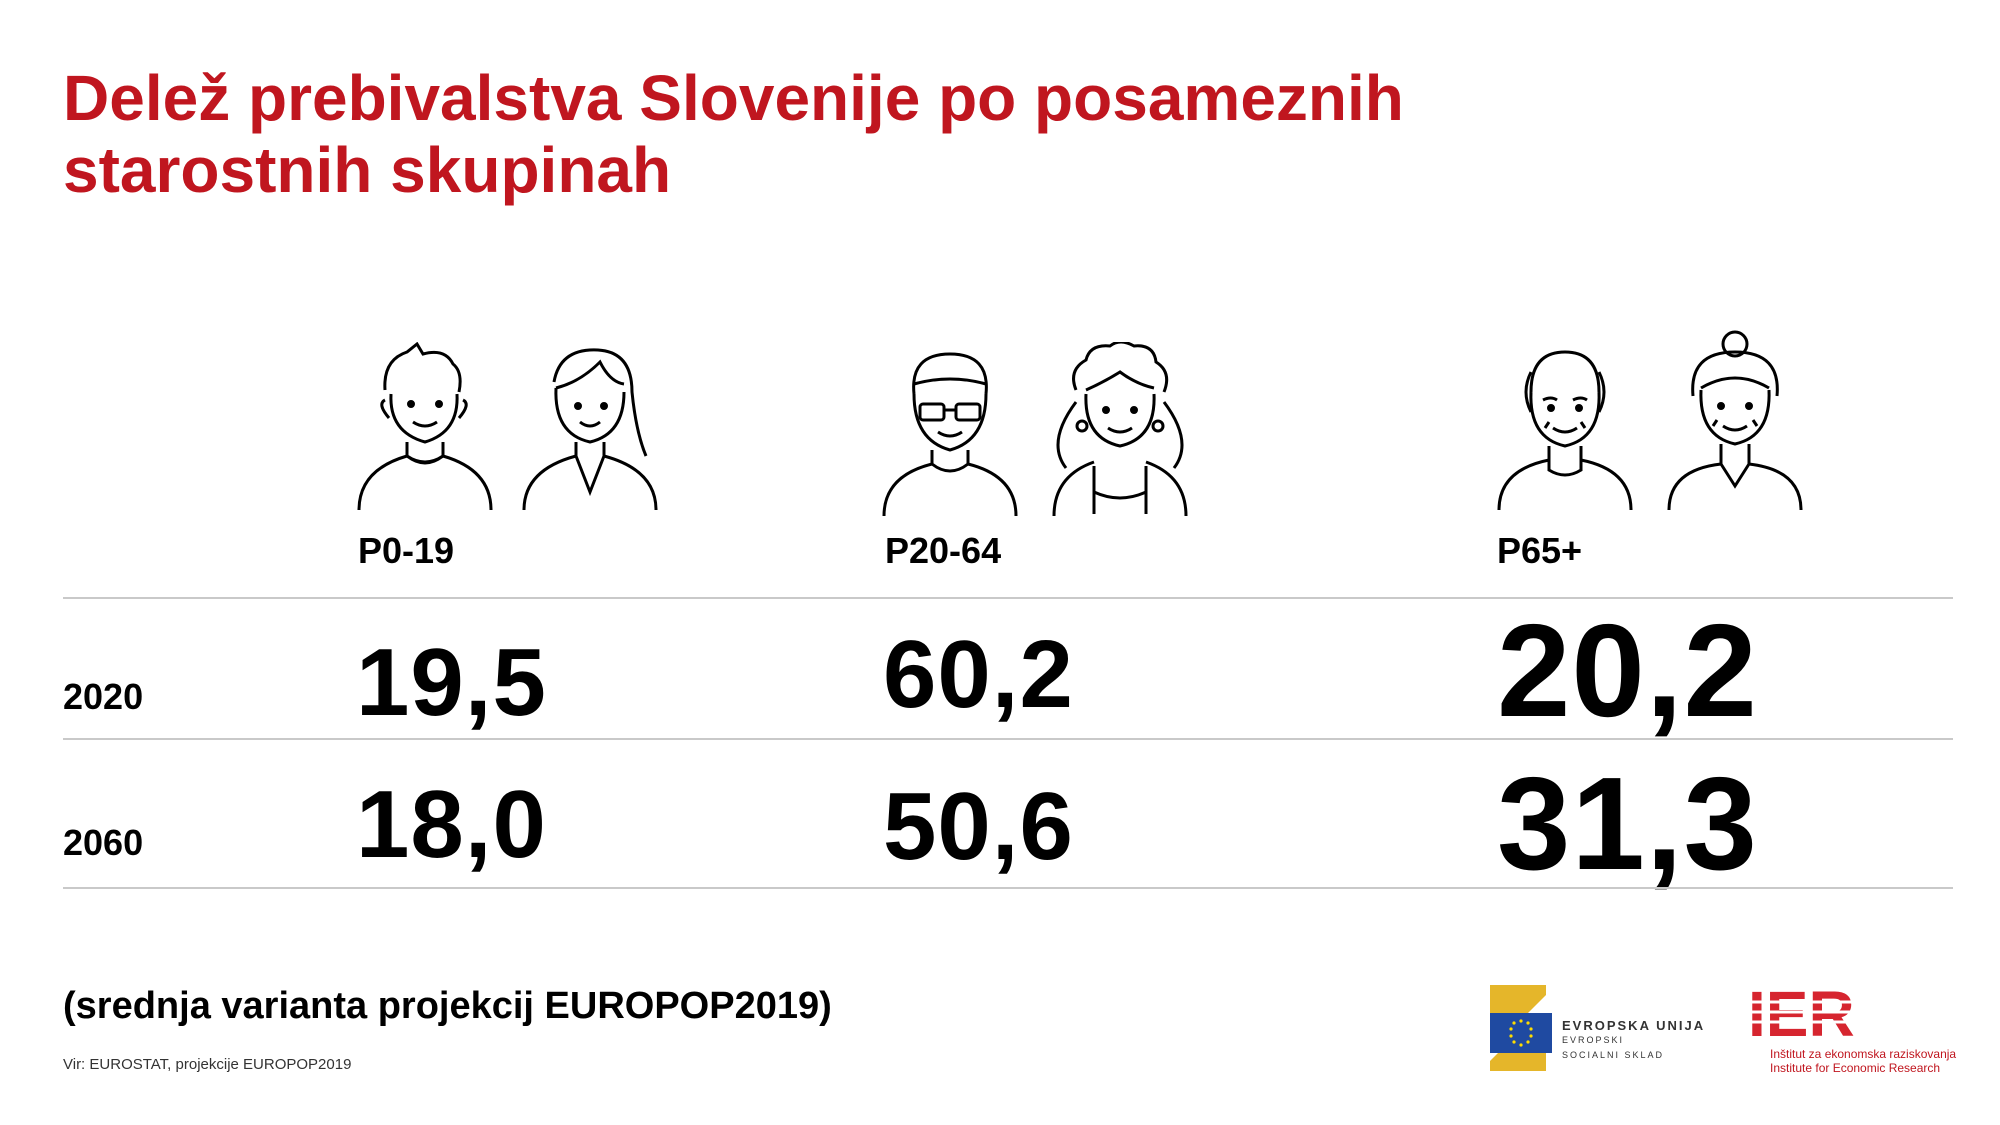 Image resolution: width=2000 pixels, height=1125 pixels. Describe the element at coordinates (1863, 1054) in the screenshot. I see `ier-line-1: Inštitut za ekonomska raziskovanja` at that location.